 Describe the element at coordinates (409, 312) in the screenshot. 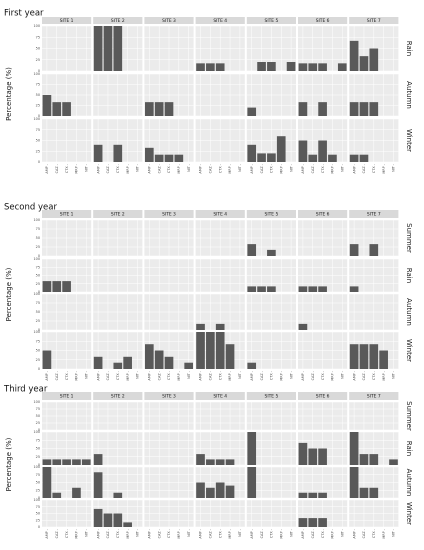

I see `season-label: Autumn` at that location.